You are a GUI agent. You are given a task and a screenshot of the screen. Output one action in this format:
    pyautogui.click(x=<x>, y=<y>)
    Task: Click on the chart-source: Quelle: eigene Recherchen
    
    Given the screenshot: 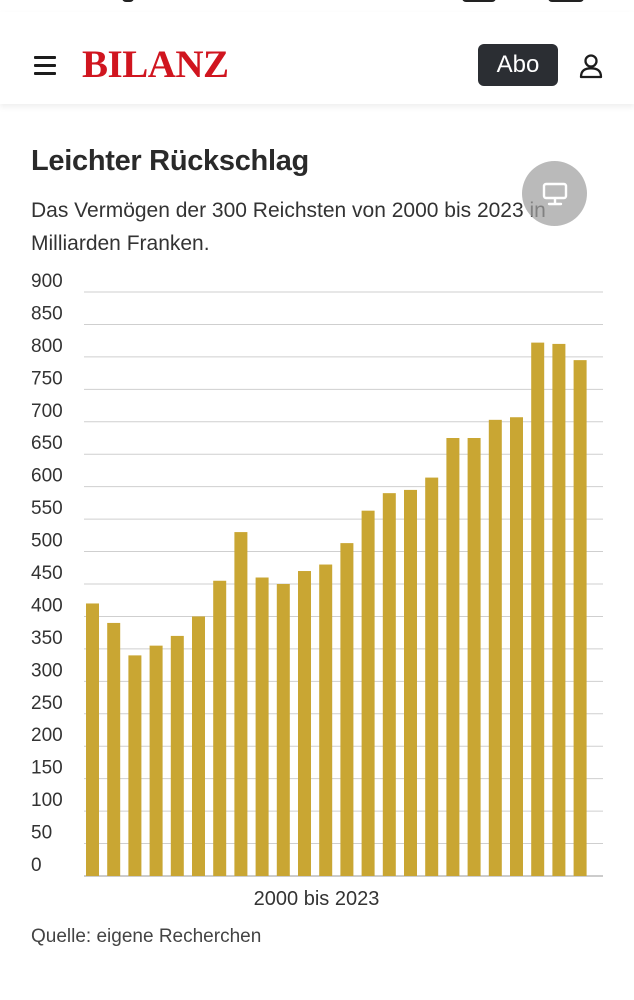 What is the action you would take?
    pyautogui.click(x=146, y=936)
    